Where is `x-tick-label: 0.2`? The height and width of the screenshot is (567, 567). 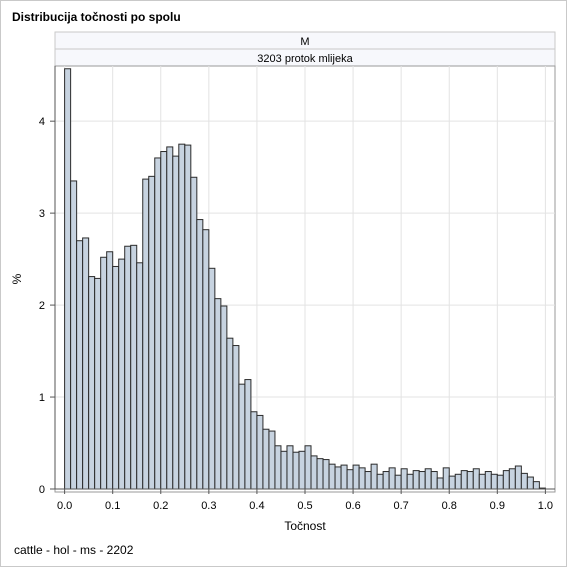
x-tick-label: 0.2 is located at coordinates (160, 506).